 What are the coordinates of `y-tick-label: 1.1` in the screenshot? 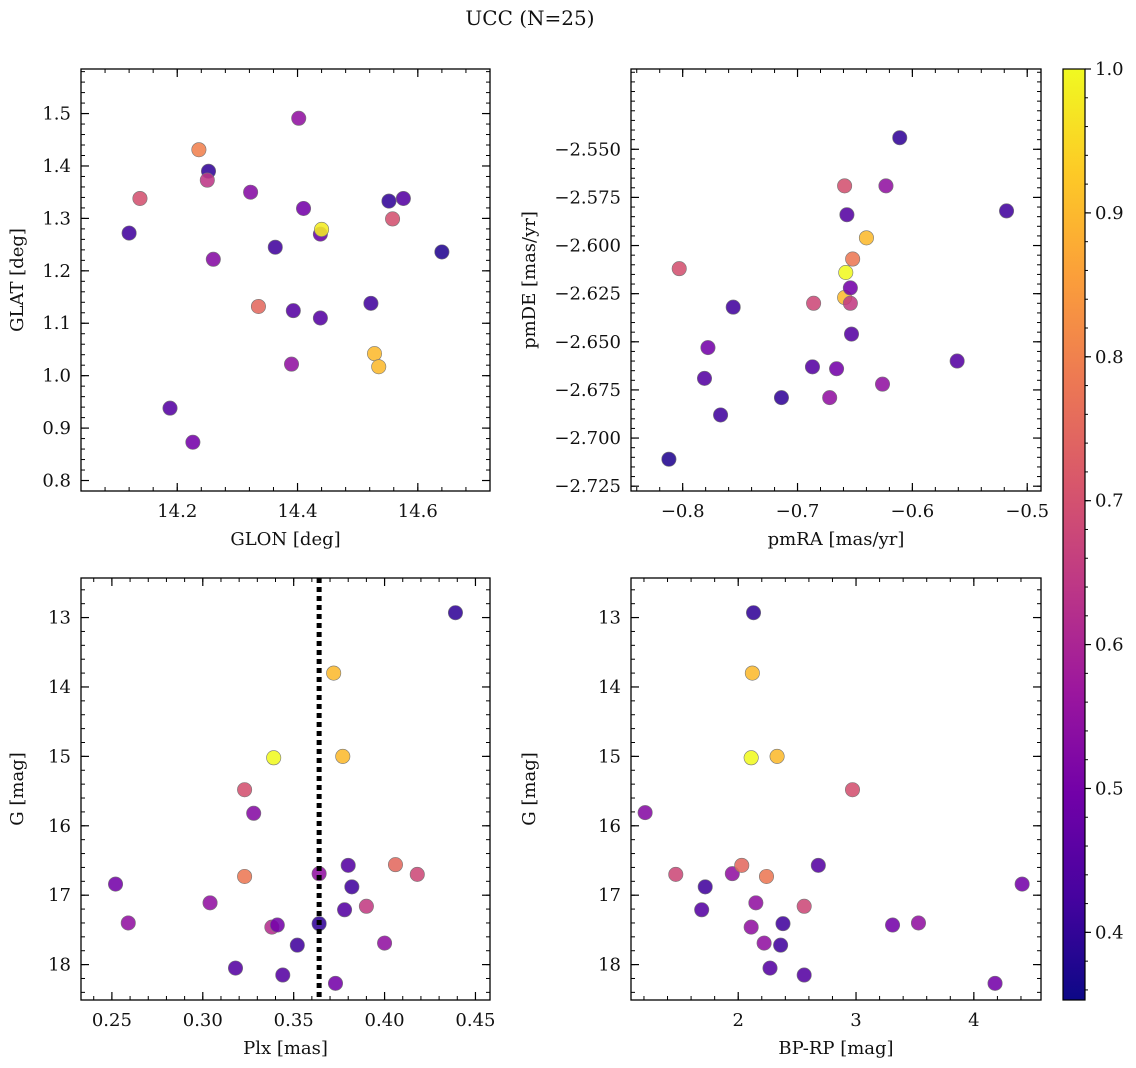 It's located at (56, 323).